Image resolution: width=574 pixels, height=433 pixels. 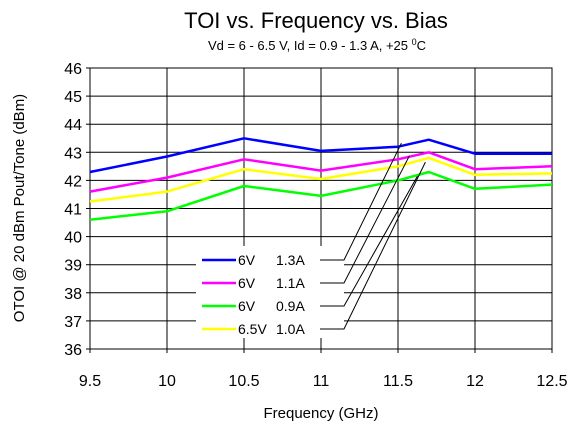 I want to click on x-tick-label: 9.5, so click(x=90, y=381).